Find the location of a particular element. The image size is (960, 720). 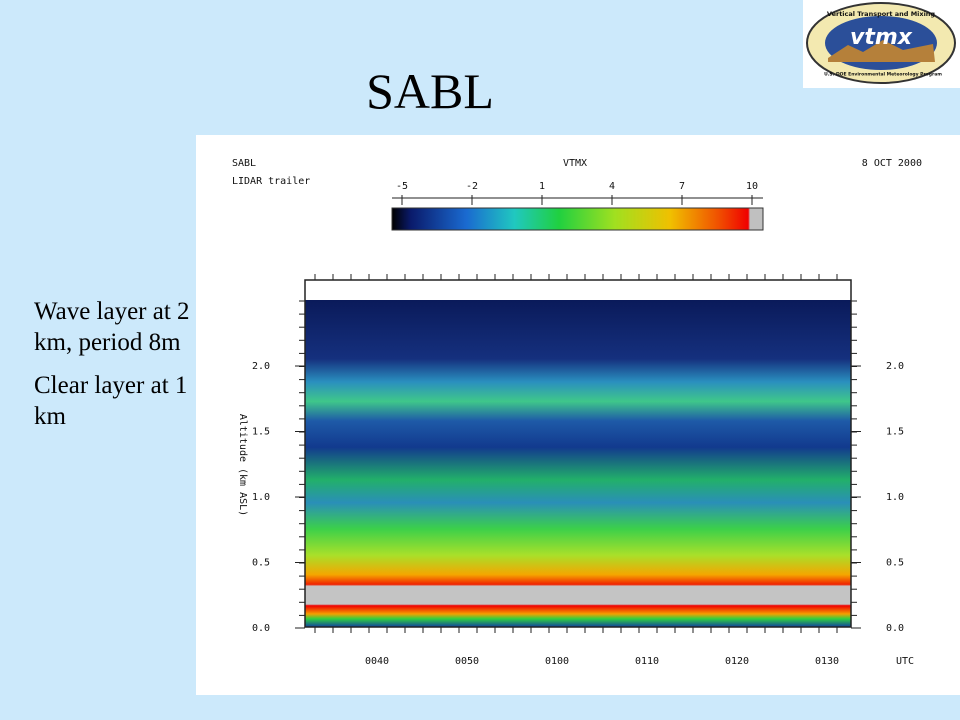

plot-site: SABL is located at coordinates (244, 163).